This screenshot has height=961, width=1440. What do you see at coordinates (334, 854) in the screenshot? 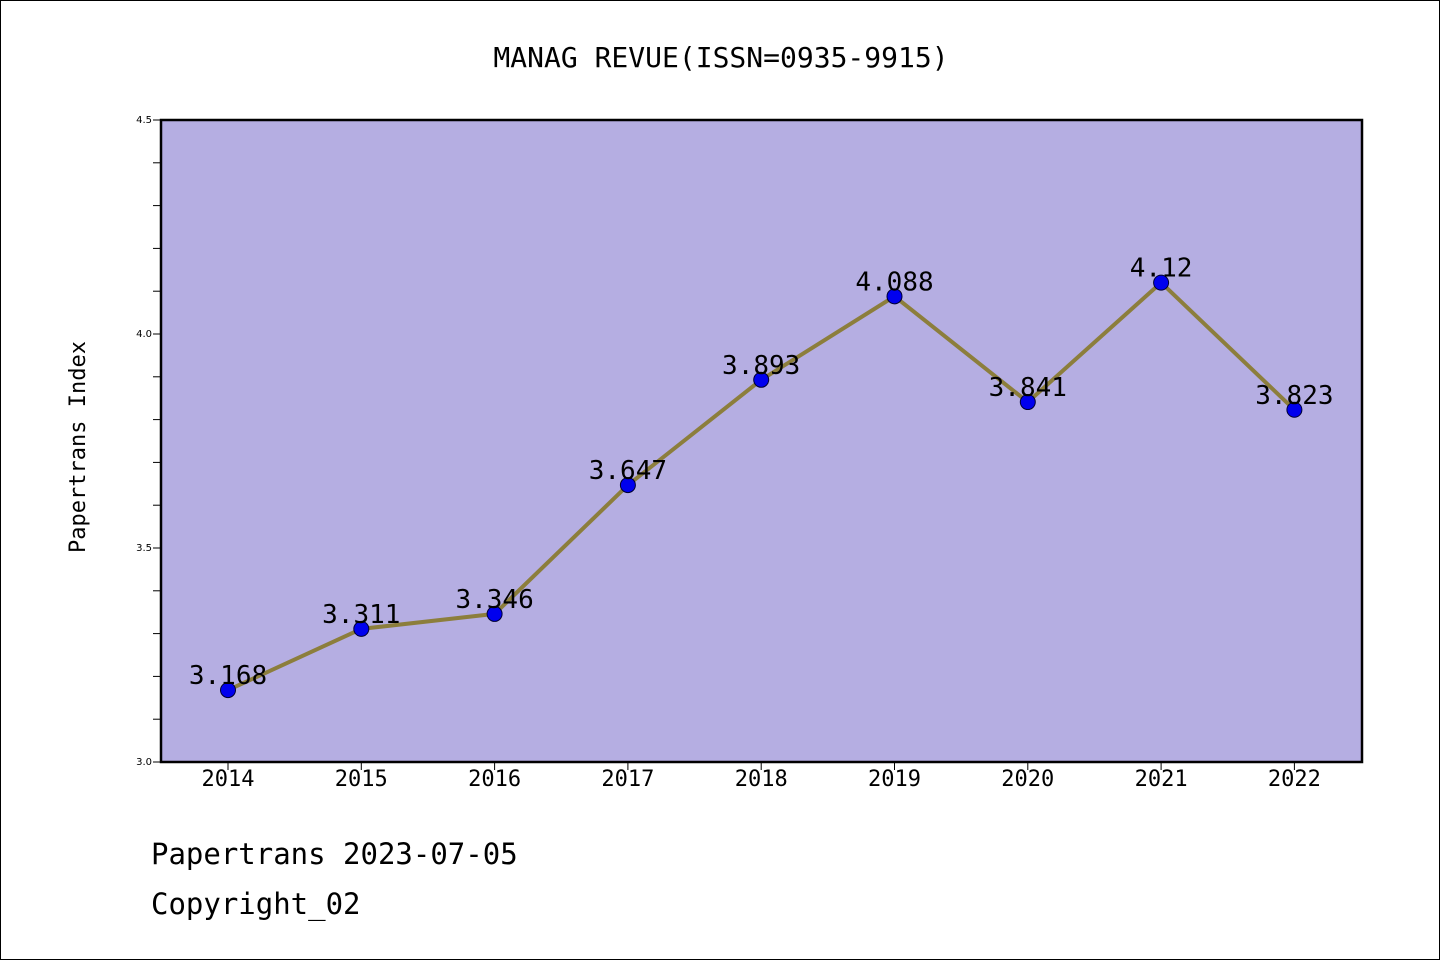
I see `footer-date-line: Papertrans 2023-07-05` at bounding box center [334, 854].